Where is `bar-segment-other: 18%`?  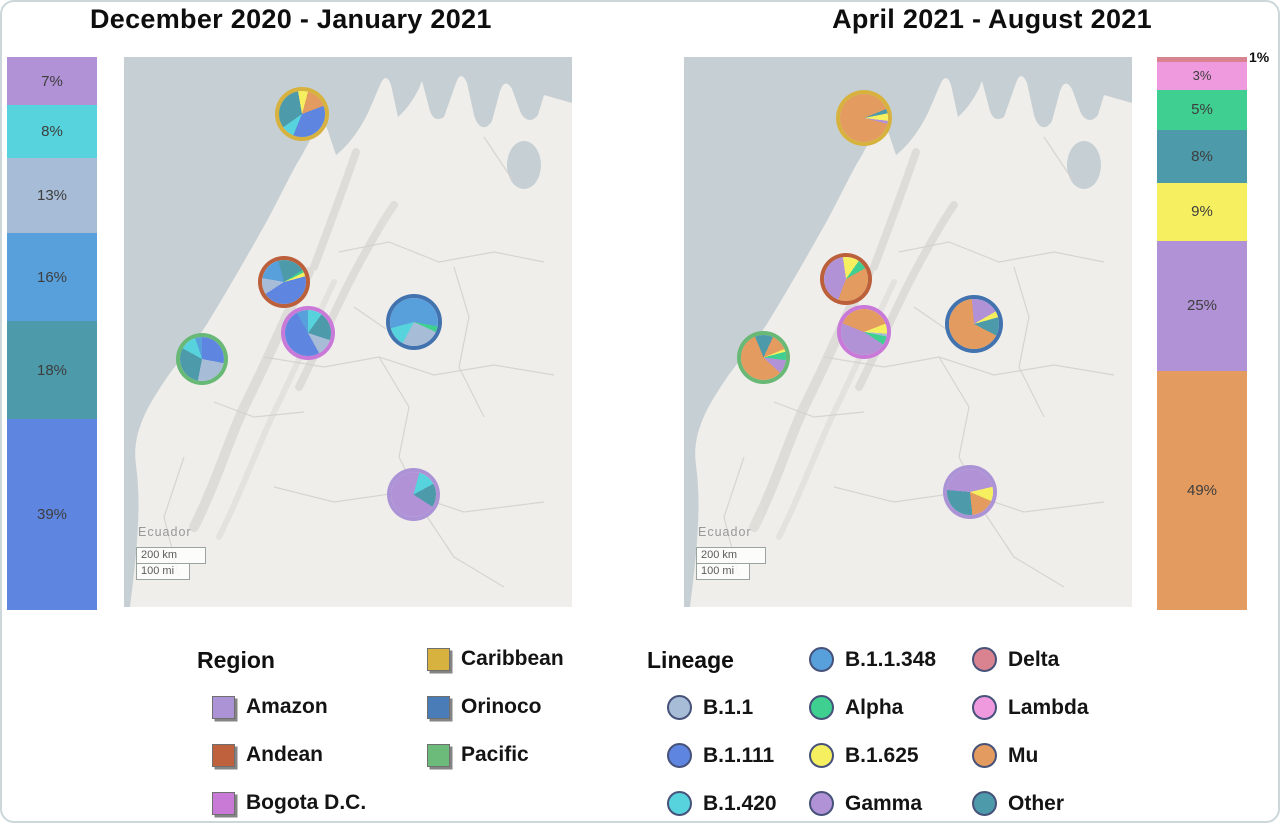
bar-segment-other: 18% is located at coordinates (52, 370).